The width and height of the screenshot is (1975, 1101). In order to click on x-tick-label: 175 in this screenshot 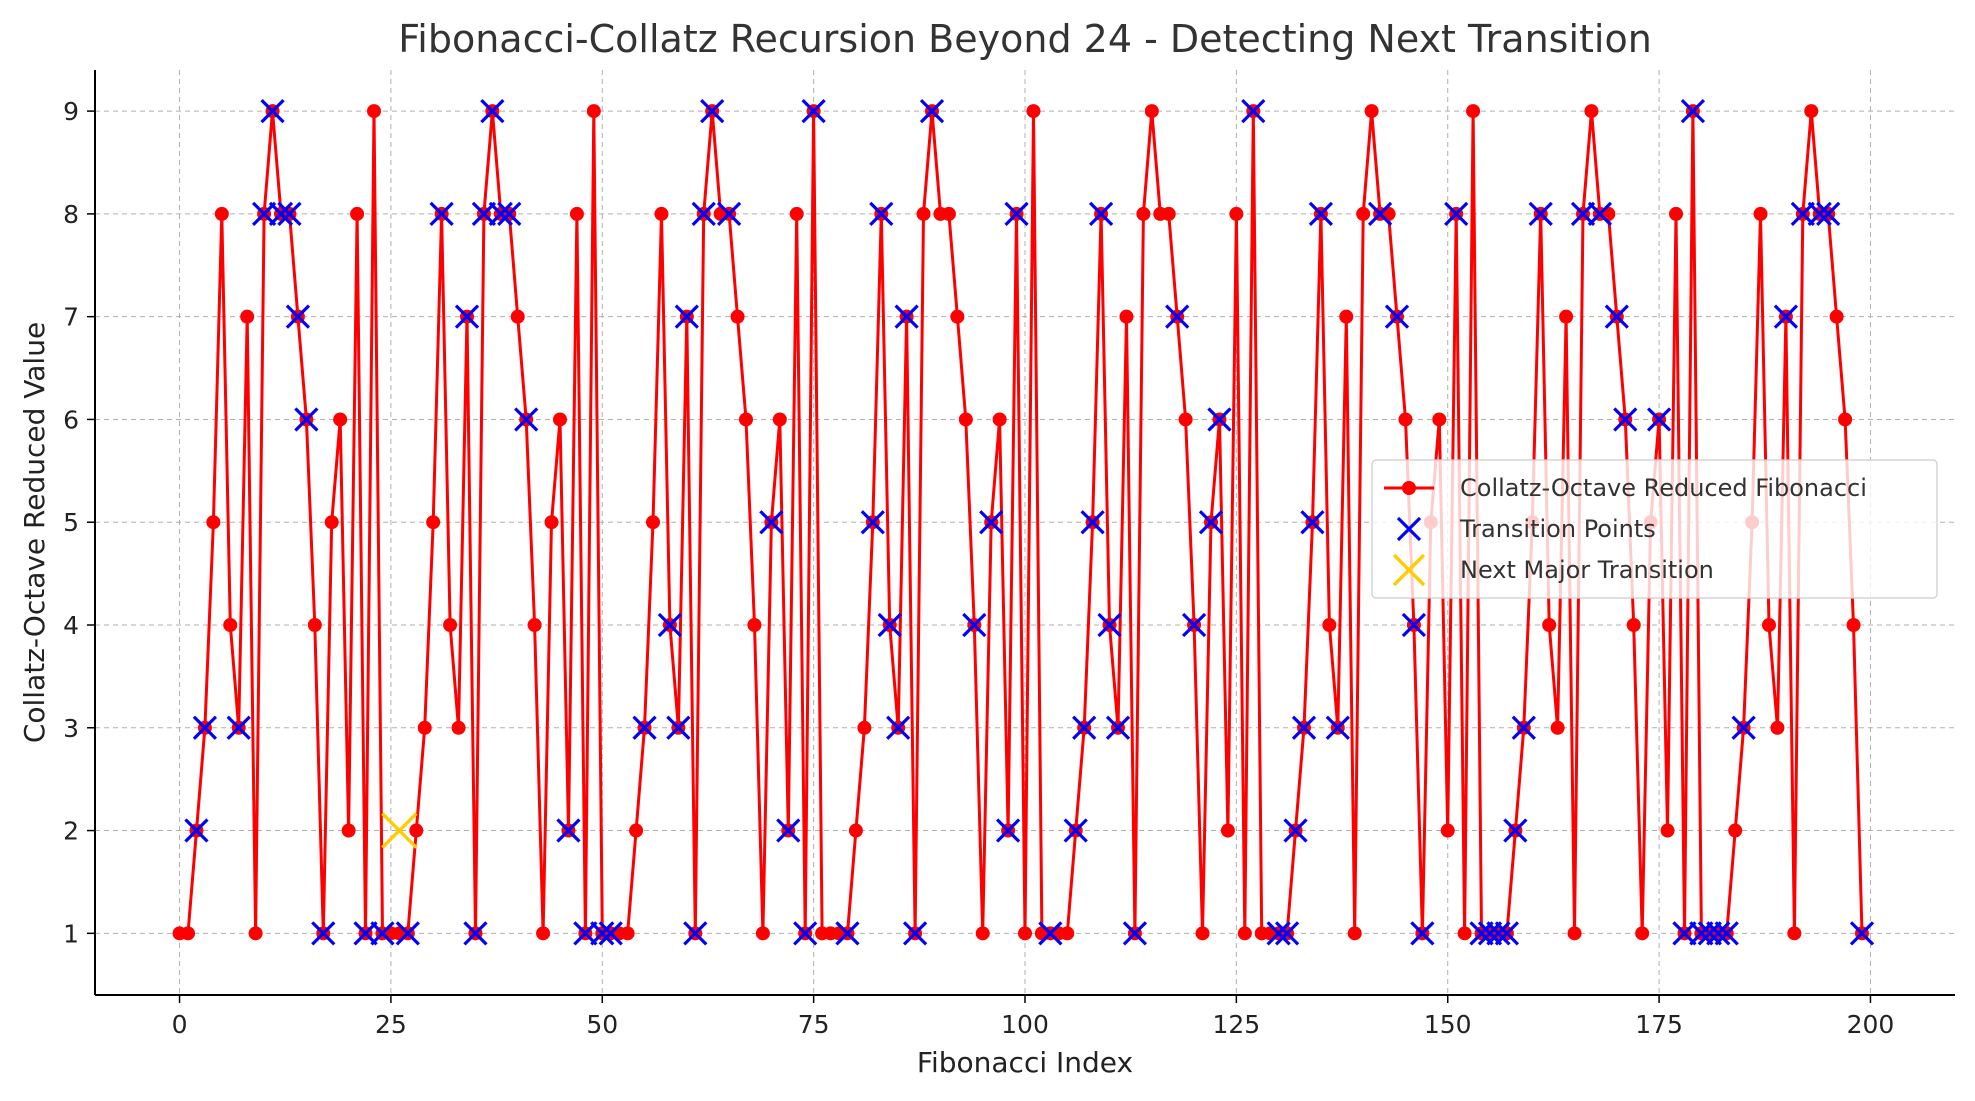, I will do `click(1659, 1024)`.